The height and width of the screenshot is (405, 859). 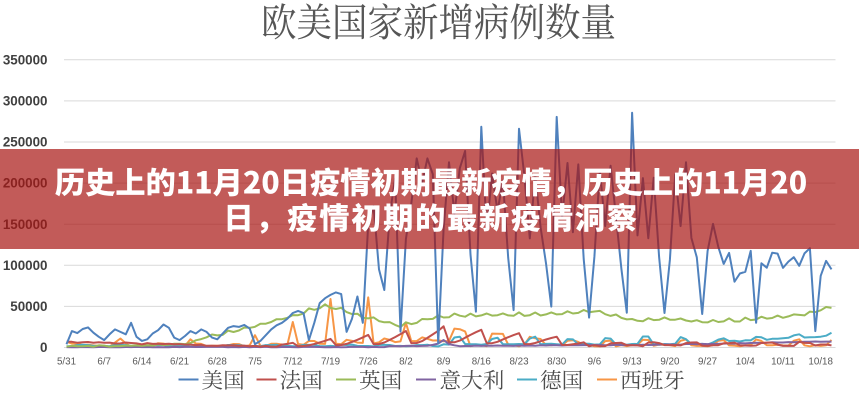 I want to click on svg-text: 7/5, so click(x=255, y=362).